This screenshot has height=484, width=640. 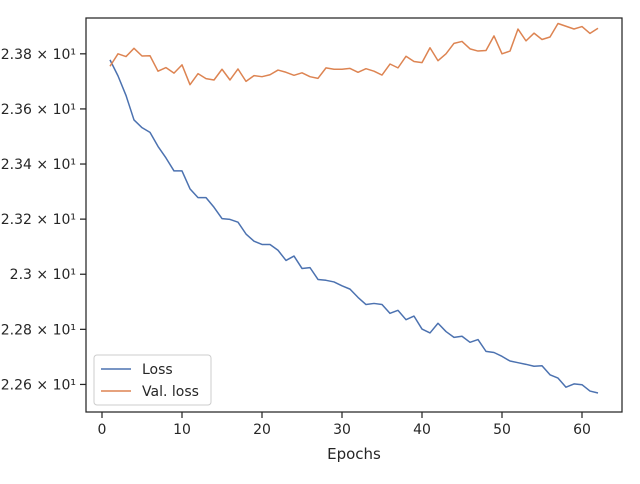 What do you see at coordinates (354, 54) in the screenshot?
I see `series-line-val-loss` at bounding box center [354, 54].